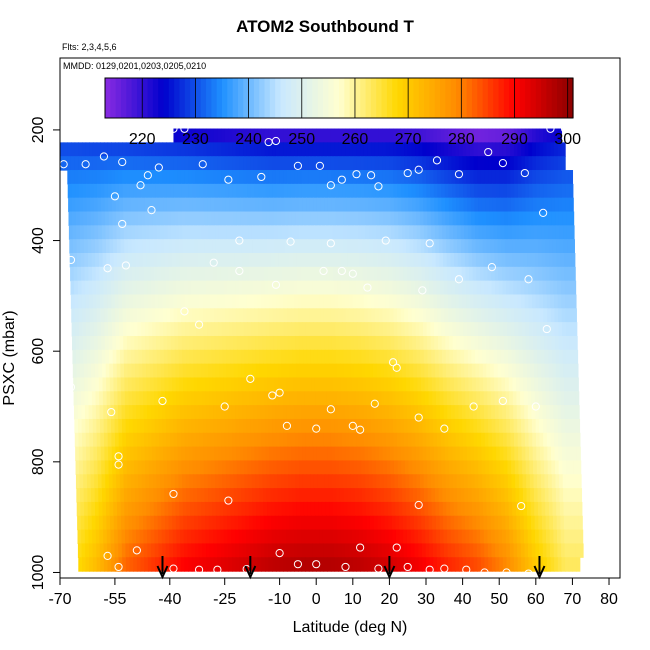  Describe the element at coordinates (279, 599) in the screenshot. I see `x-tick-label: -10` at that location.